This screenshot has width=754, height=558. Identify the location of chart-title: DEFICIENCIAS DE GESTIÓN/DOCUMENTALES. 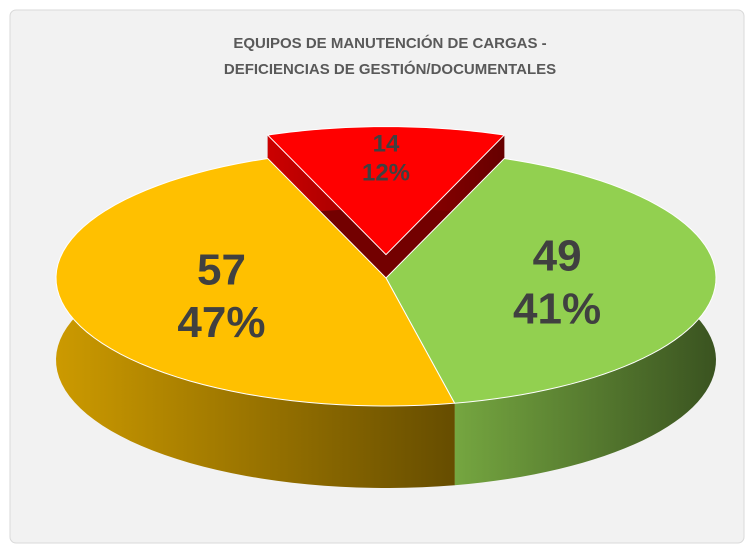
(390, 69).